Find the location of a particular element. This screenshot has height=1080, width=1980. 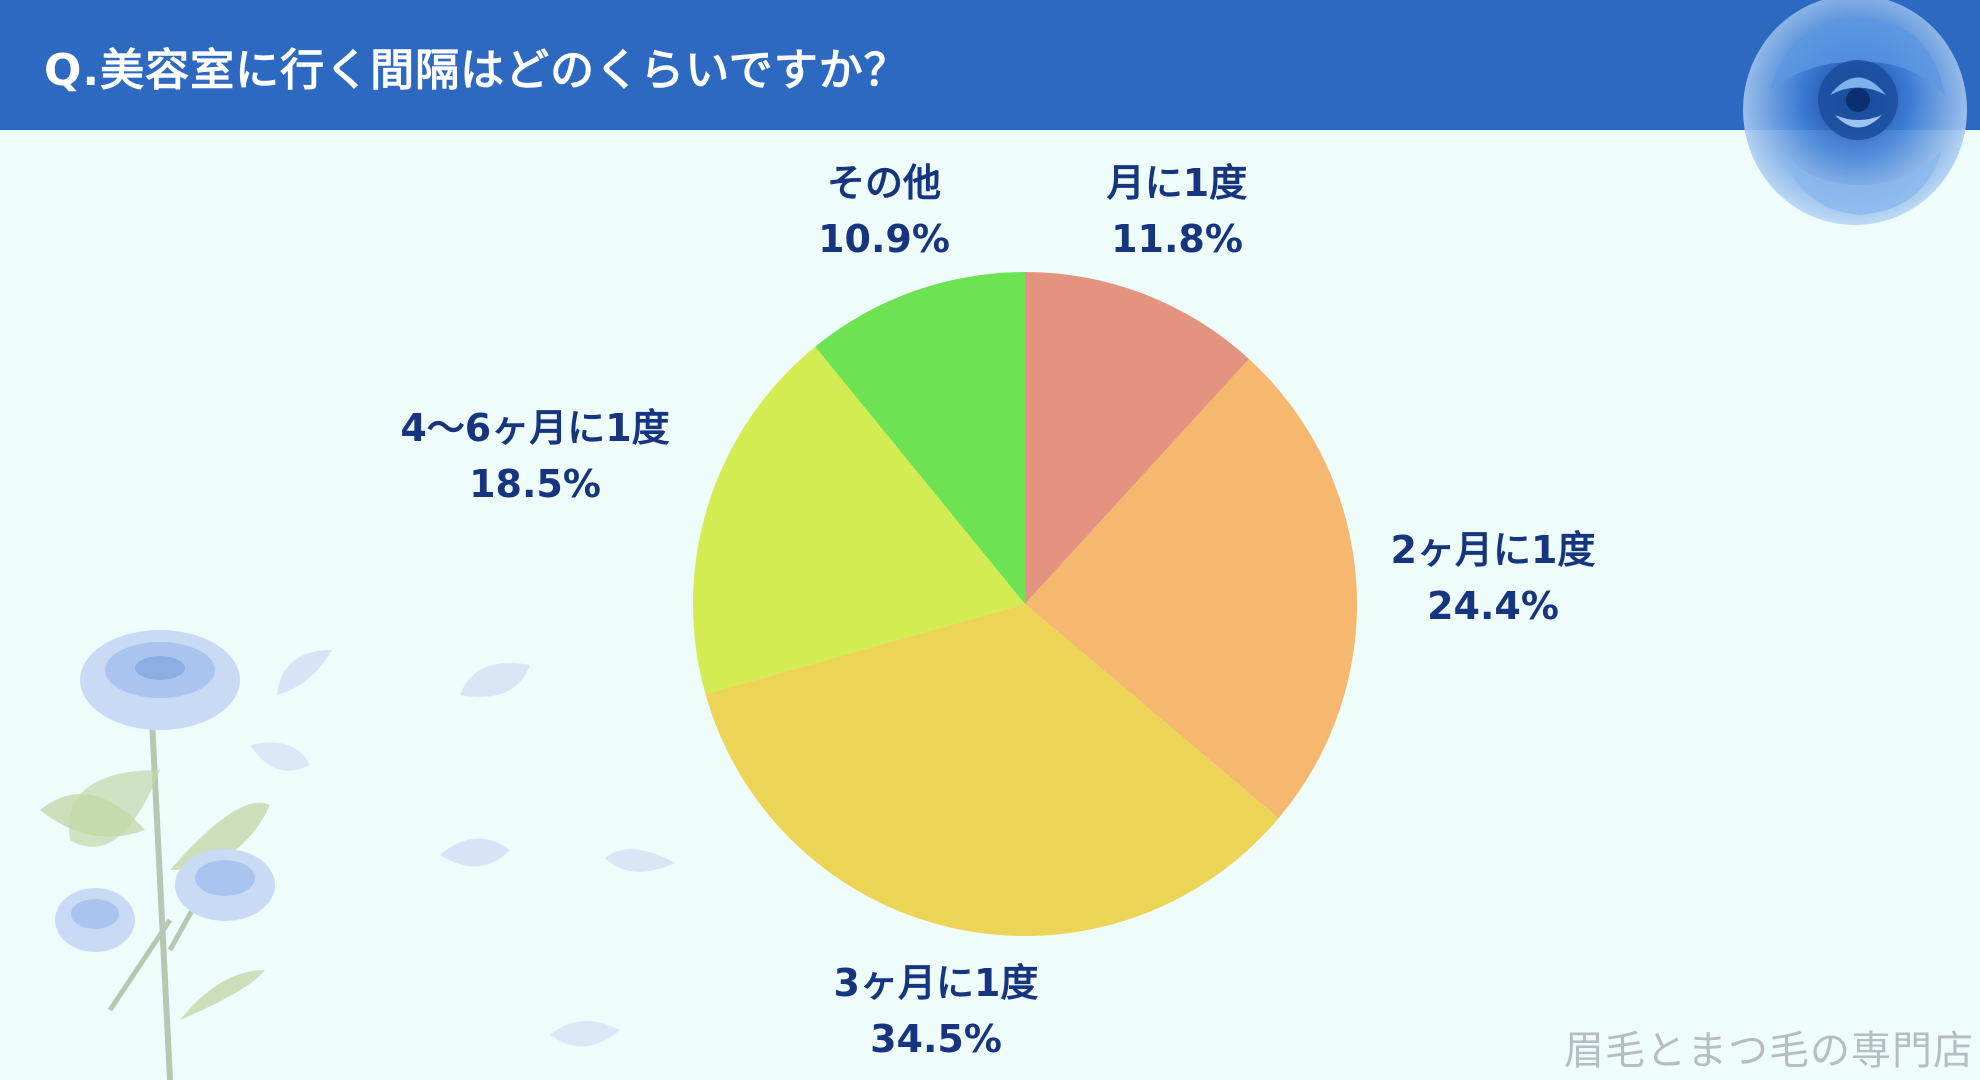

slice-label-other: その他 10.9% is located at coordinates (884, 211).